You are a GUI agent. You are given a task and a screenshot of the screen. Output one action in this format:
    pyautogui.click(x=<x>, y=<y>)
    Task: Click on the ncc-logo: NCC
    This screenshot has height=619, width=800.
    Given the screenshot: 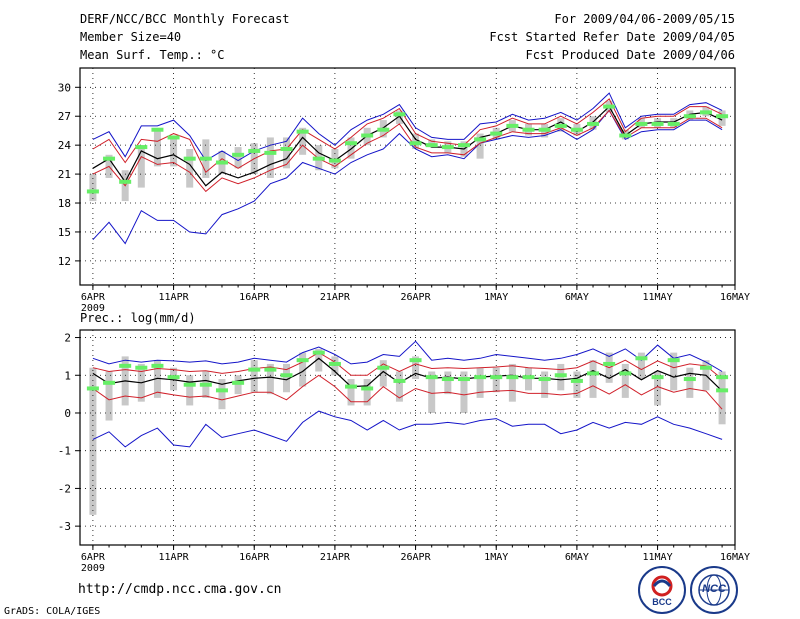 What is the action you would take?
    pyautogui.click(x=714, y=590)
    